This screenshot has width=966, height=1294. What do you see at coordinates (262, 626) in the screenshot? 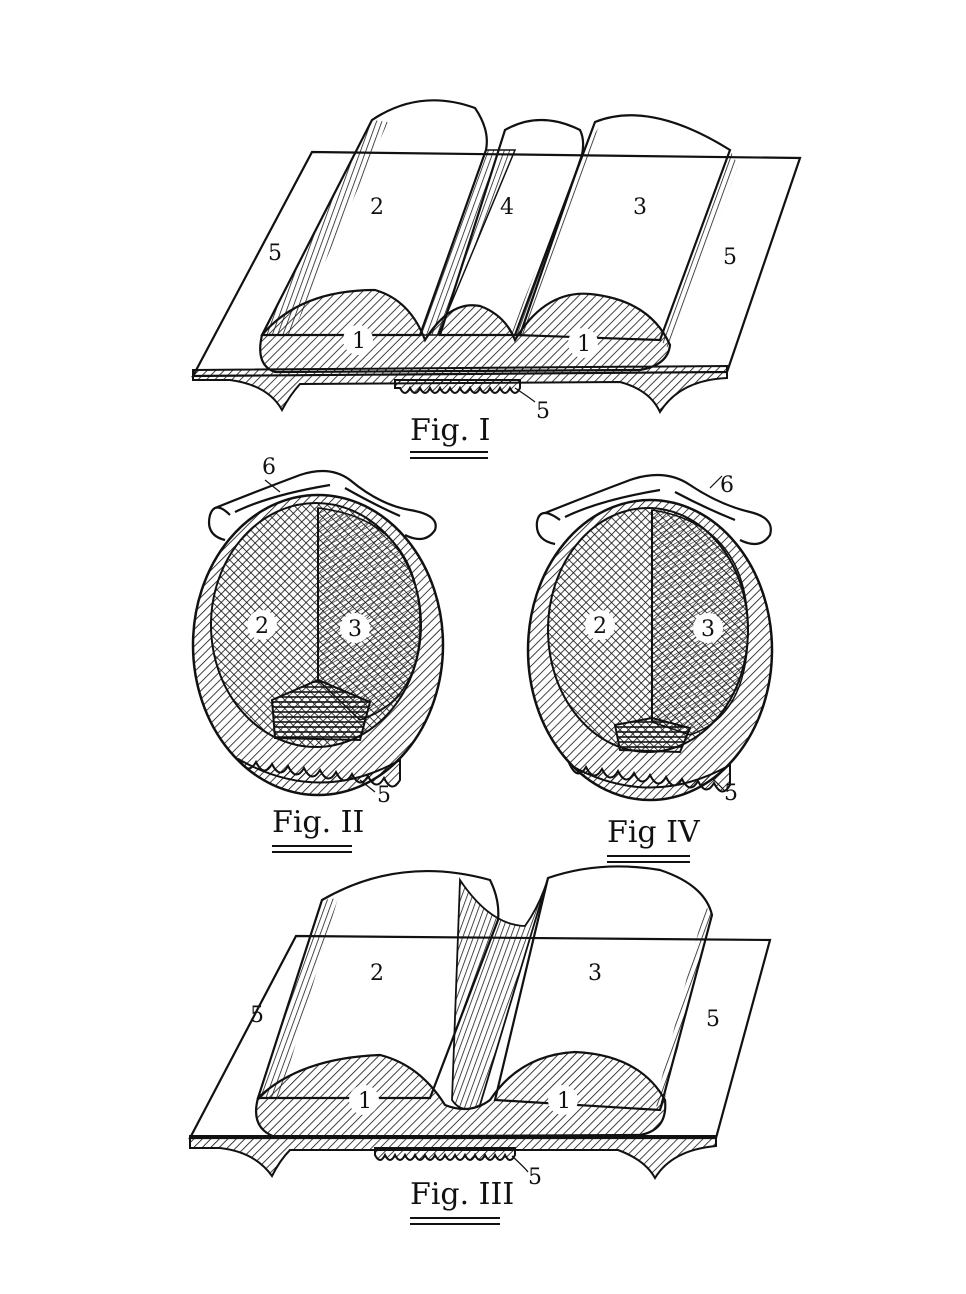
I see `fig2-label-2: 2` at bounding box center [262, 626].